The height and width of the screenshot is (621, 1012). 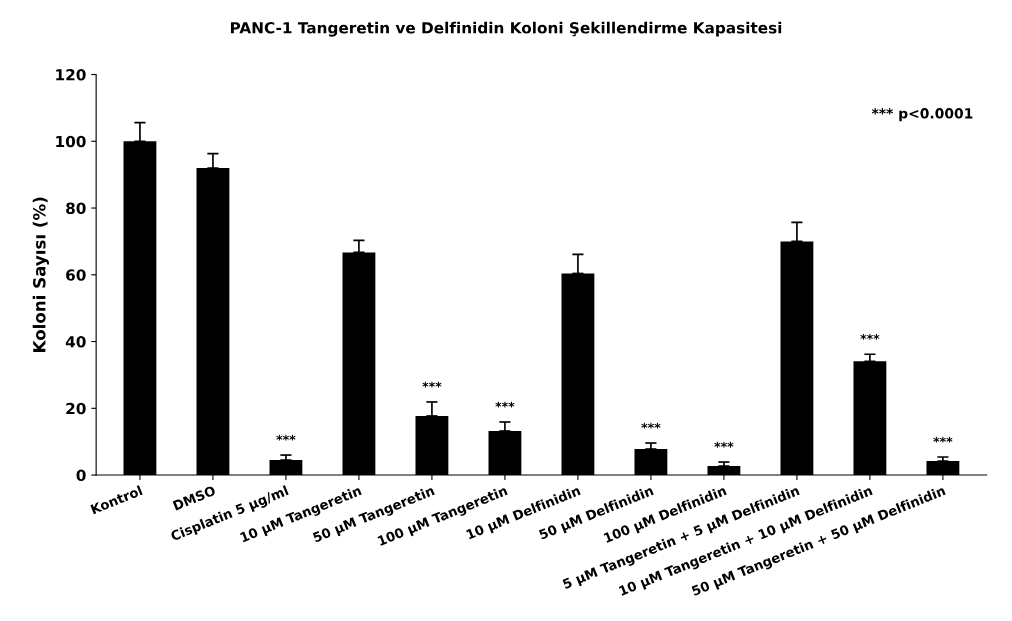 What do you see at coordinates (76, 275) in the screenshot?
I see `y-tick-label: 60` at bounding box center [76, 275].